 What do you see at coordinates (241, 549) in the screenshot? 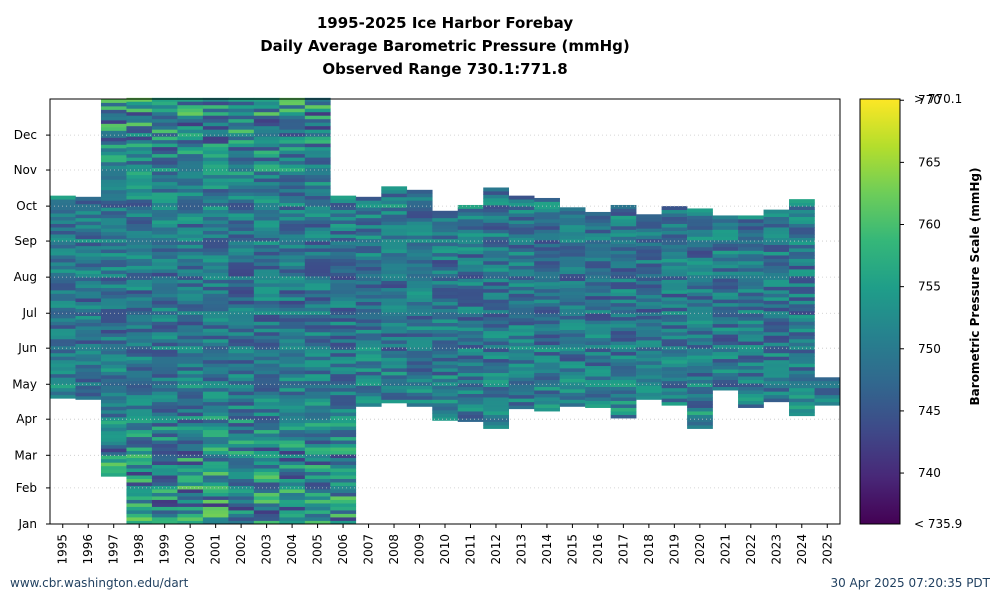
I see `x-tick-label: 2002` at bounding box center [241, 549].